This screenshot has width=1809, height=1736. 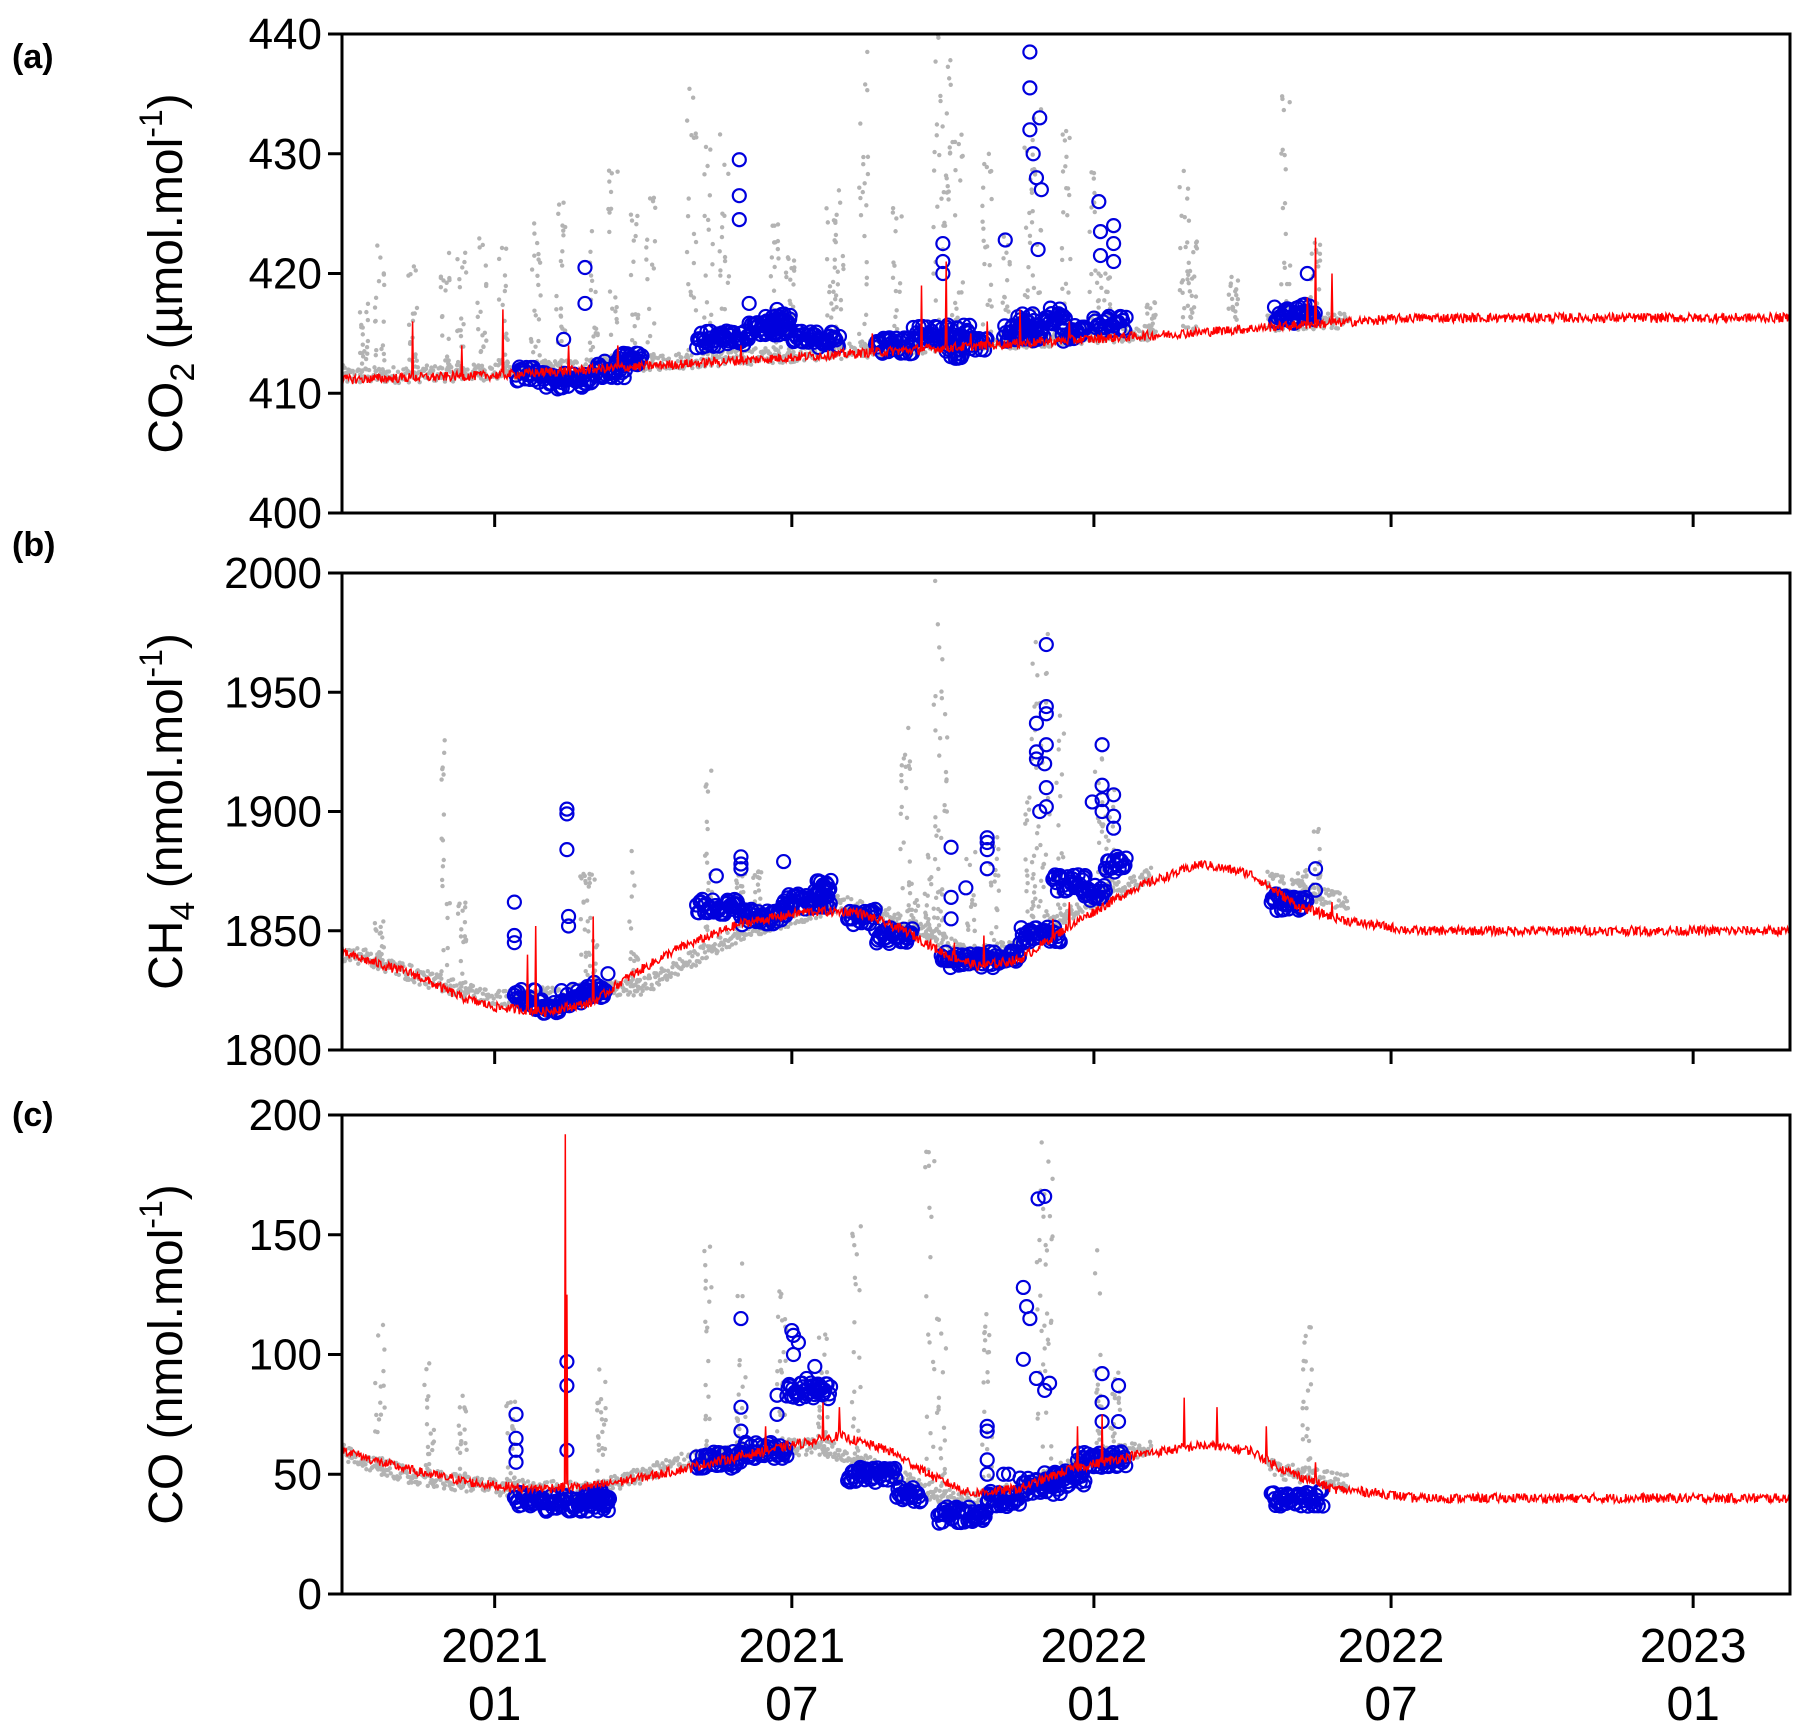 What do you see at coordinates (1066, 311) in the screenshot?
I see `series-baseline-line` at bounding box center [1066, 311].